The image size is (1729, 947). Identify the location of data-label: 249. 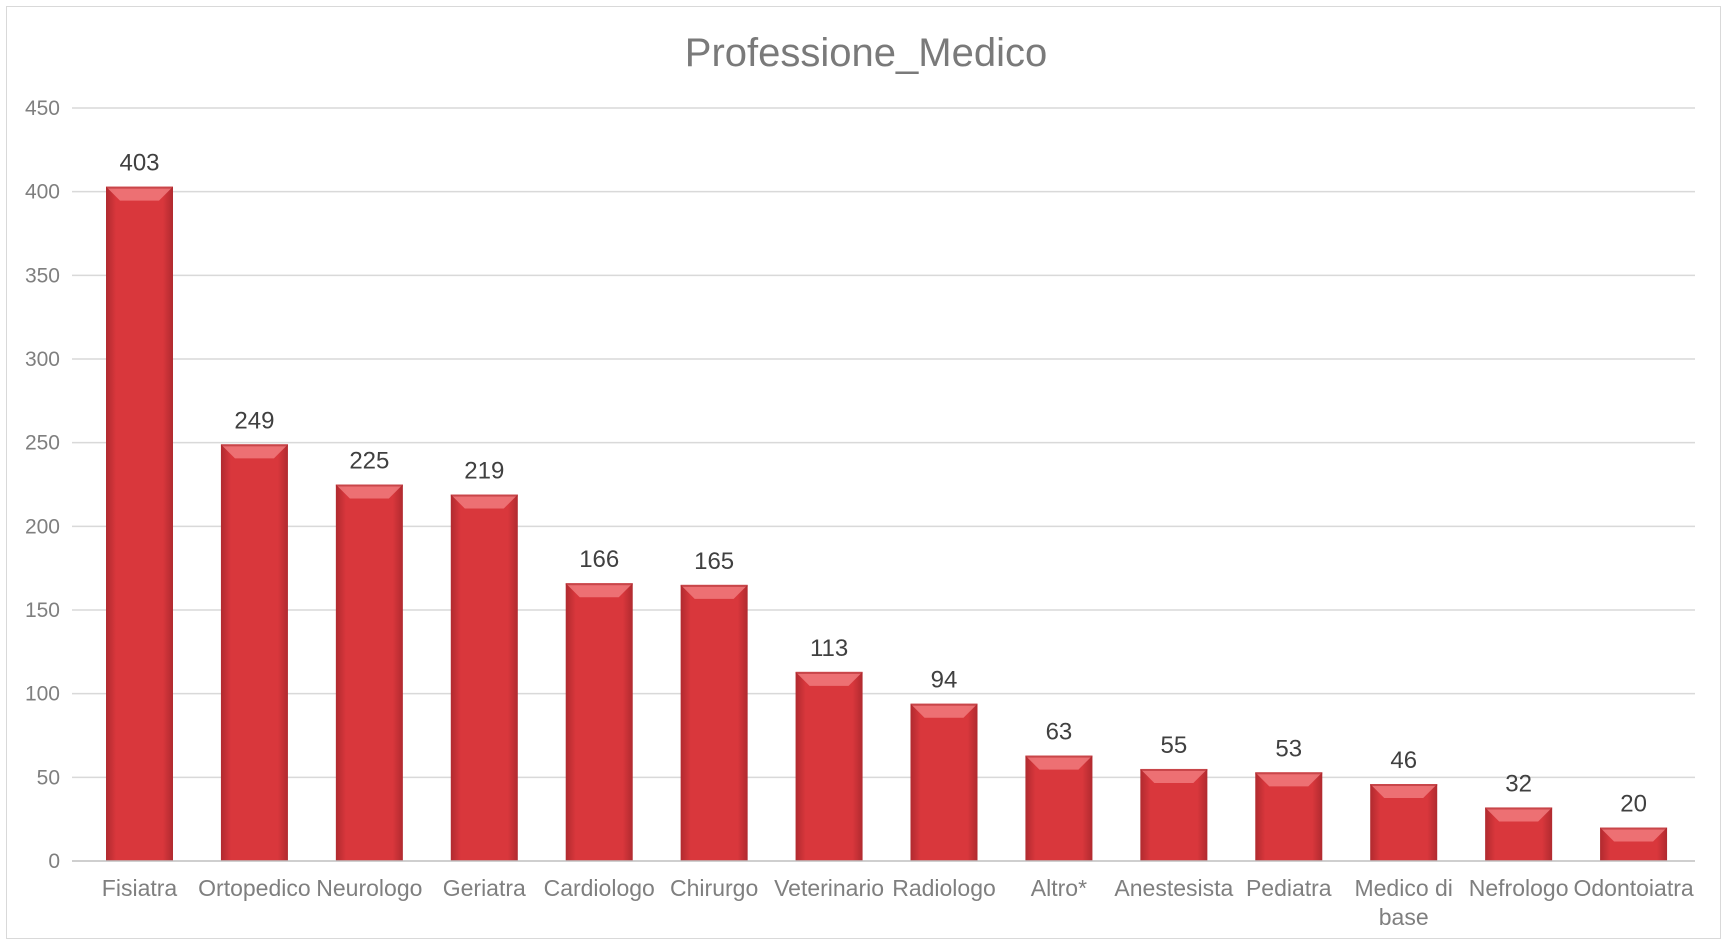
(254, 420).